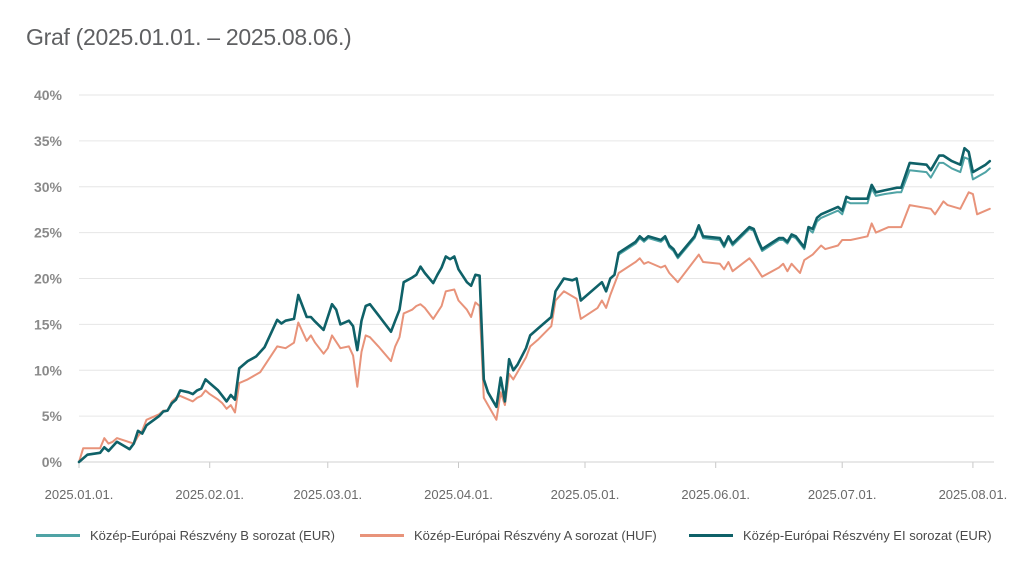 The width and height of the screenshot is (1024, 584). I want to click on x-tick-label: 2025.06.01., so click(715, 494).